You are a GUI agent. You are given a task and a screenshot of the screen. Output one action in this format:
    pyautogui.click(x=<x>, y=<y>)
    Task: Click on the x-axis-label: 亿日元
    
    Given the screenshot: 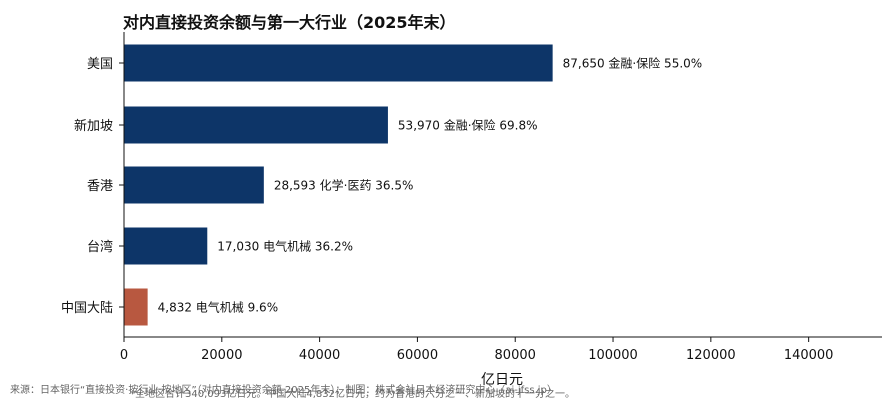 What is the action you would take?
    pyautogui.click(x=502, y=380)
    